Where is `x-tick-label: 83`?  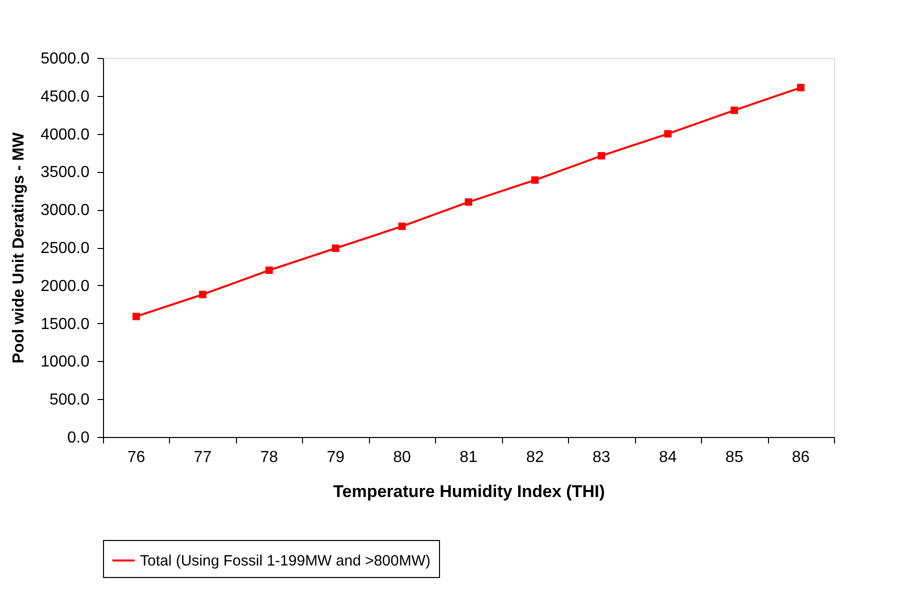 x-tick-label: 83 is located at coordinates (601, 457).